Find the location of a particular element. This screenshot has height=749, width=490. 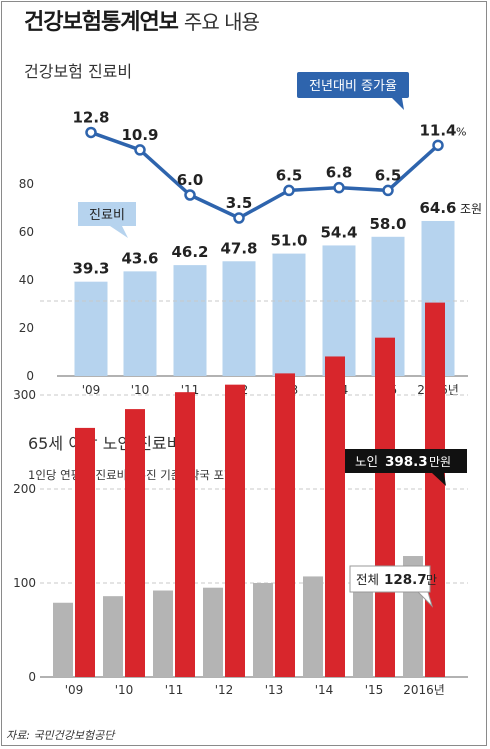

chart1-growth-value-label: 6.0 is located at coordinates (190, 180).